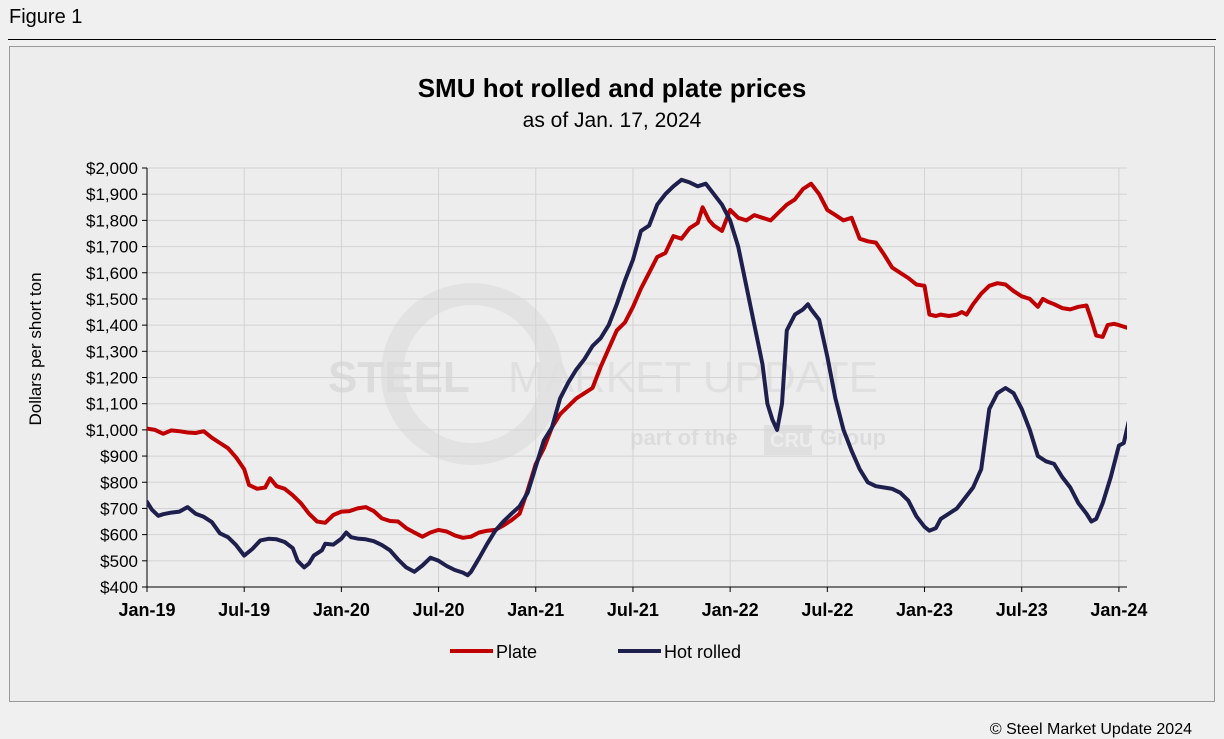 The width and height of the screenshot is (1224, 739). What do you see at coordinates (112, 351) in the screenshot?
I see `y-tick-label: $1,300` at bounding box center [112, 351].